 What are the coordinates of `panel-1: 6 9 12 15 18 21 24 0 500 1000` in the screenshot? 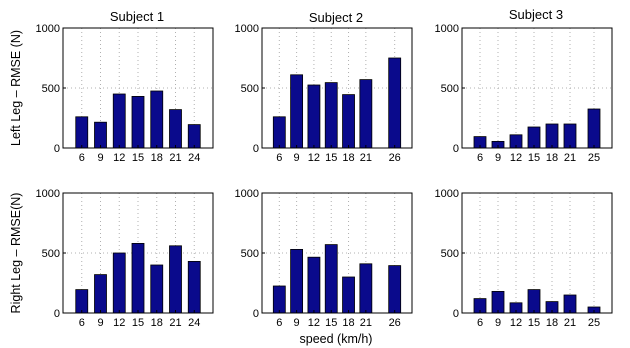 It's located at (125, 93).